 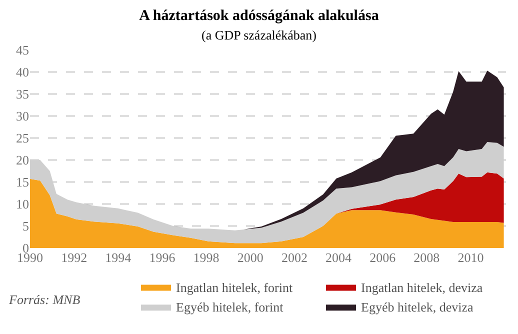 What do you see at coordinates (417, 307) in the screenshot?
I see `legend-label: Egyéb hitelek, deviza` at bounding box center [417, 307].